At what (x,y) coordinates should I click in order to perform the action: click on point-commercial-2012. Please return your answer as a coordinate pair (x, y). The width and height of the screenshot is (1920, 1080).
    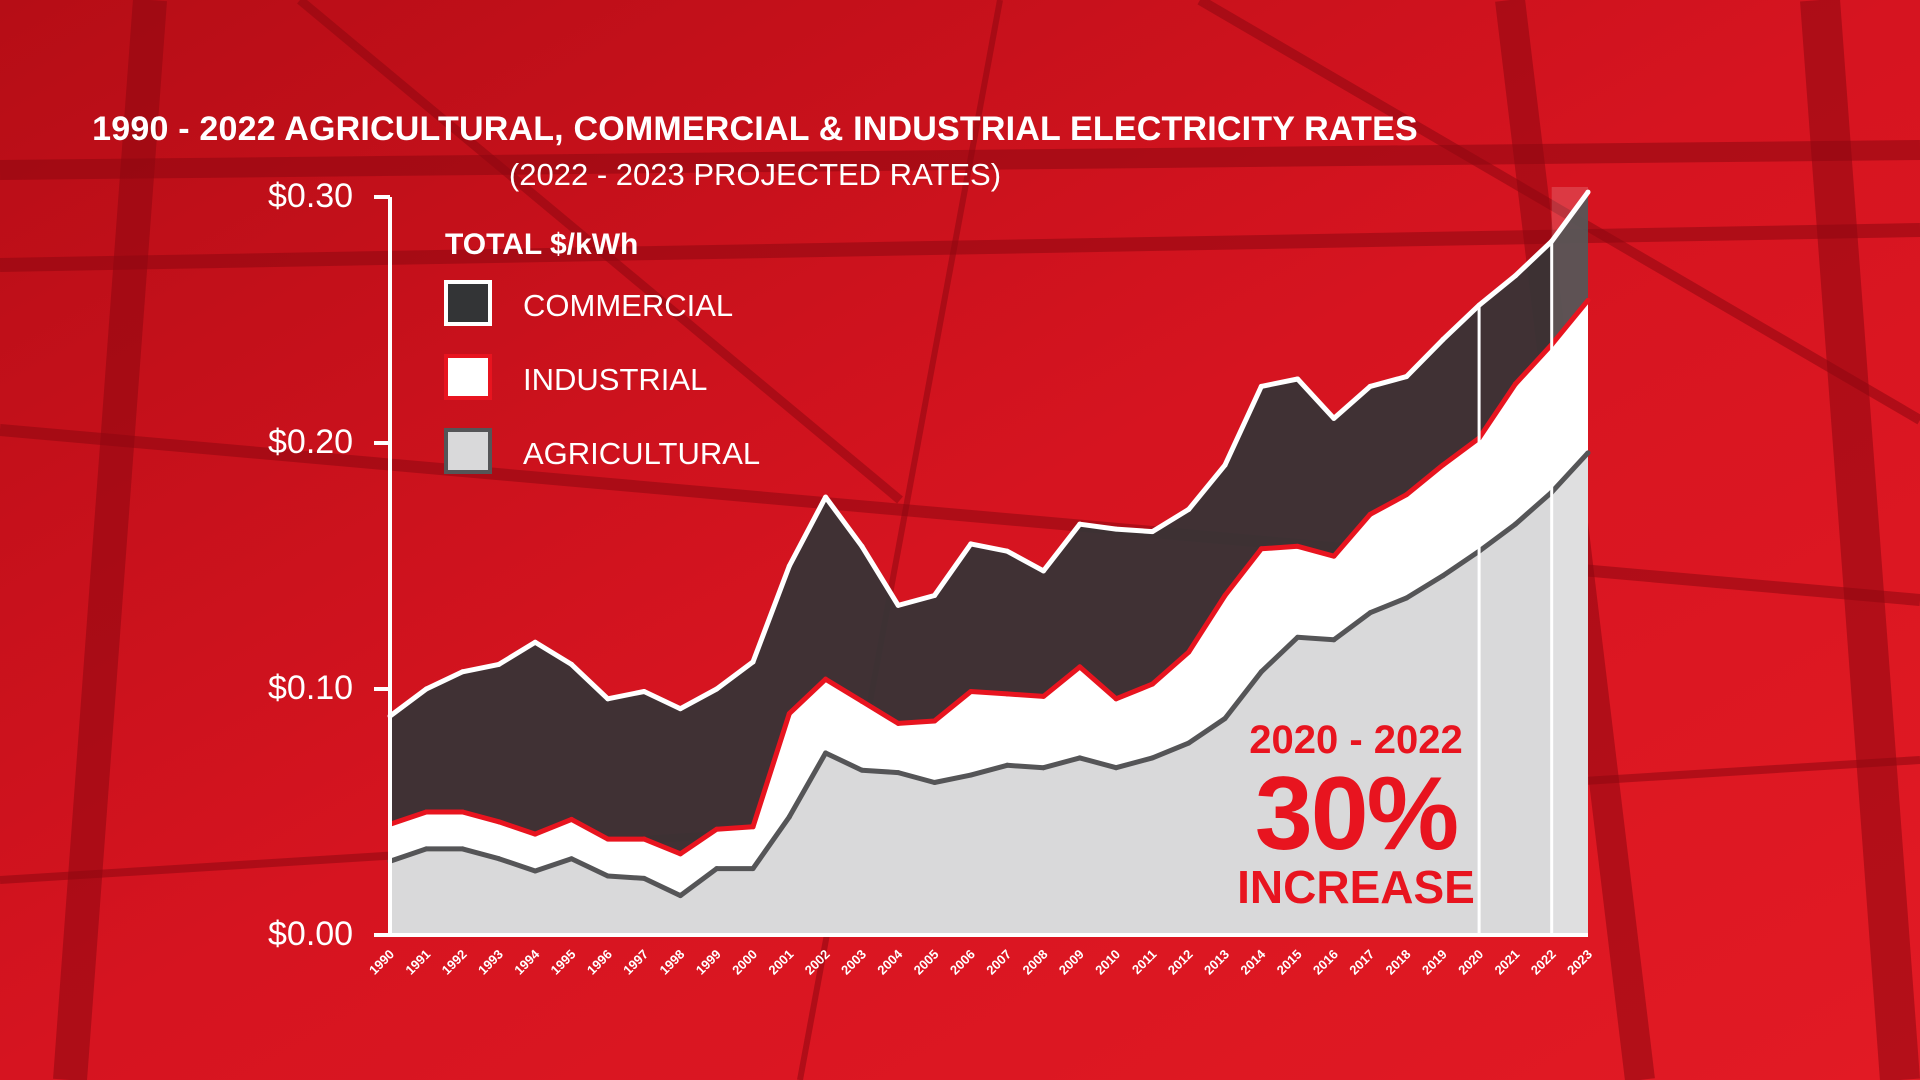
    Looking at the image, I should click on (1189, 509).